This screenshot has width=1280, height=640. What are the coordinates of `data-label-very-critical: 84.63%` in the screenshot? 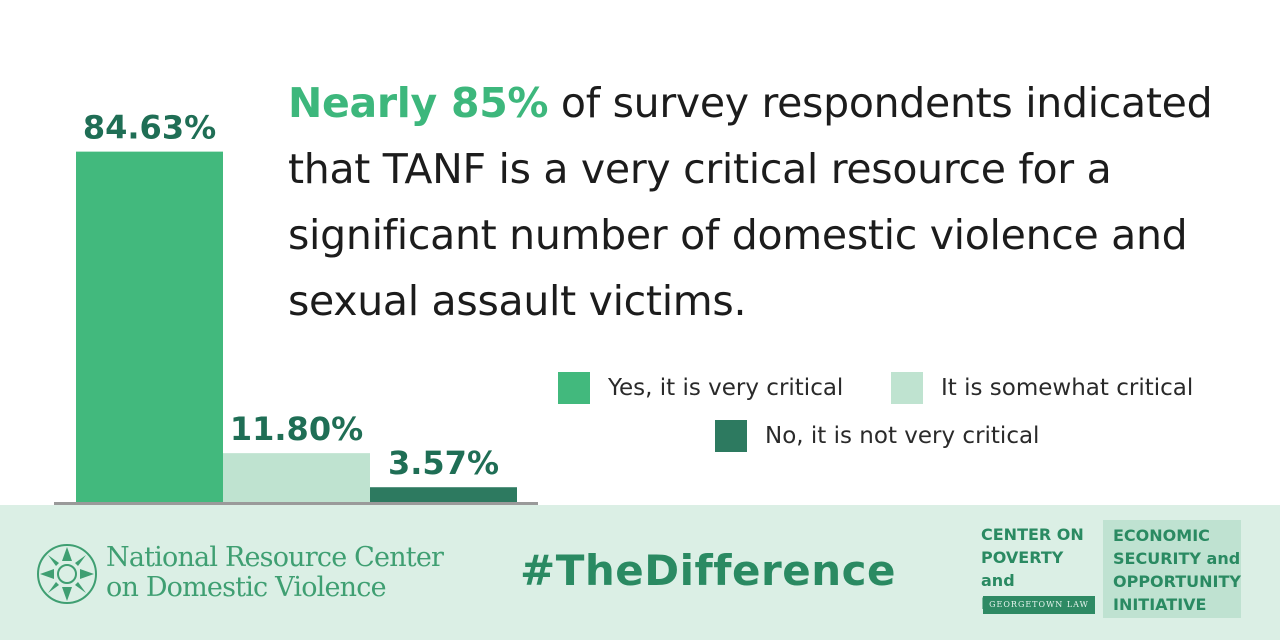 It's located at (149, 128).